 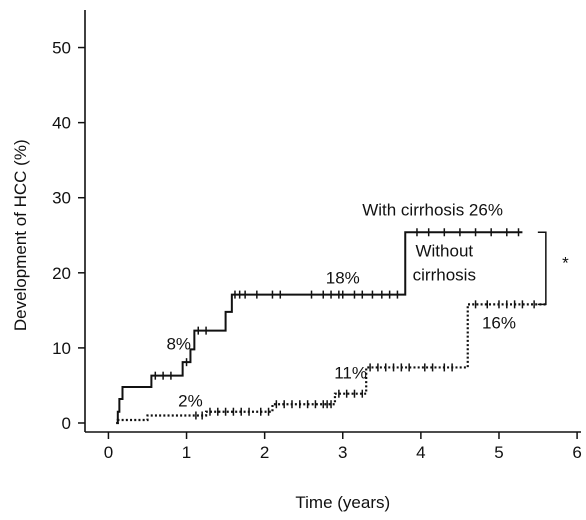 What do you see at coordinates (61, 48) in the screenshot?
I see `y-tick-label: 50` at bounding box center [61, 48].